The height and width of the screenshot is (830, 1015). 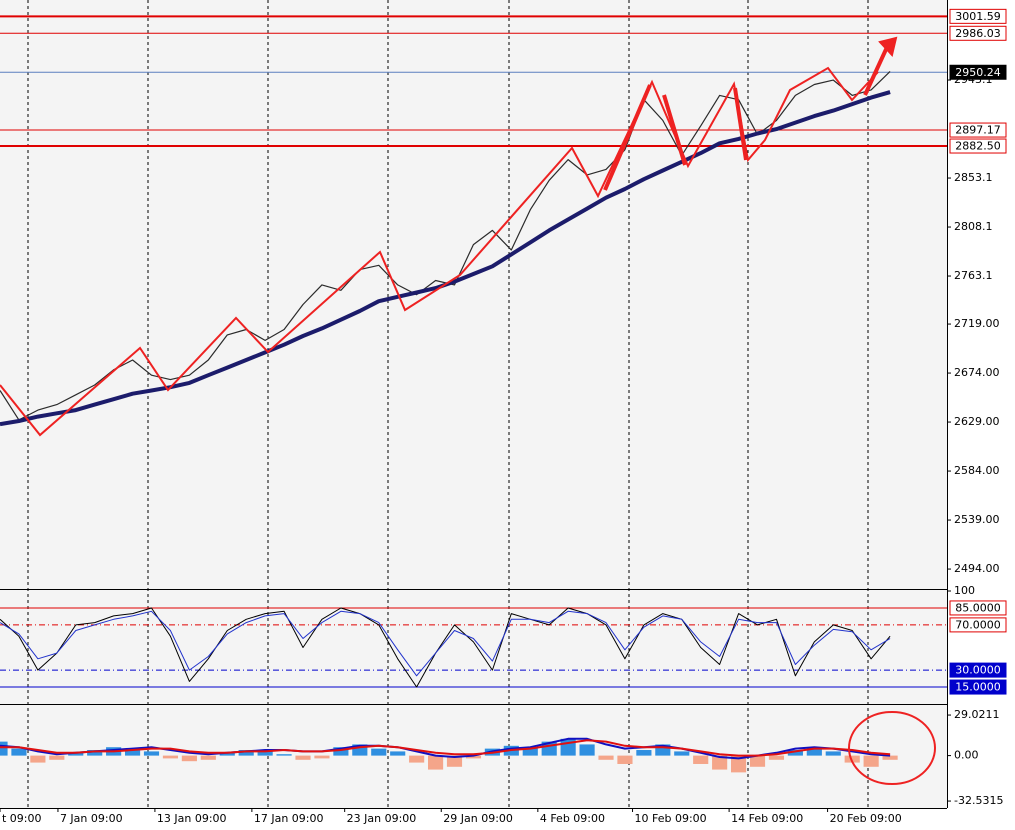 I want to click on x-tick-label: 7 Jan 09:00, so click(x=91, y=818).